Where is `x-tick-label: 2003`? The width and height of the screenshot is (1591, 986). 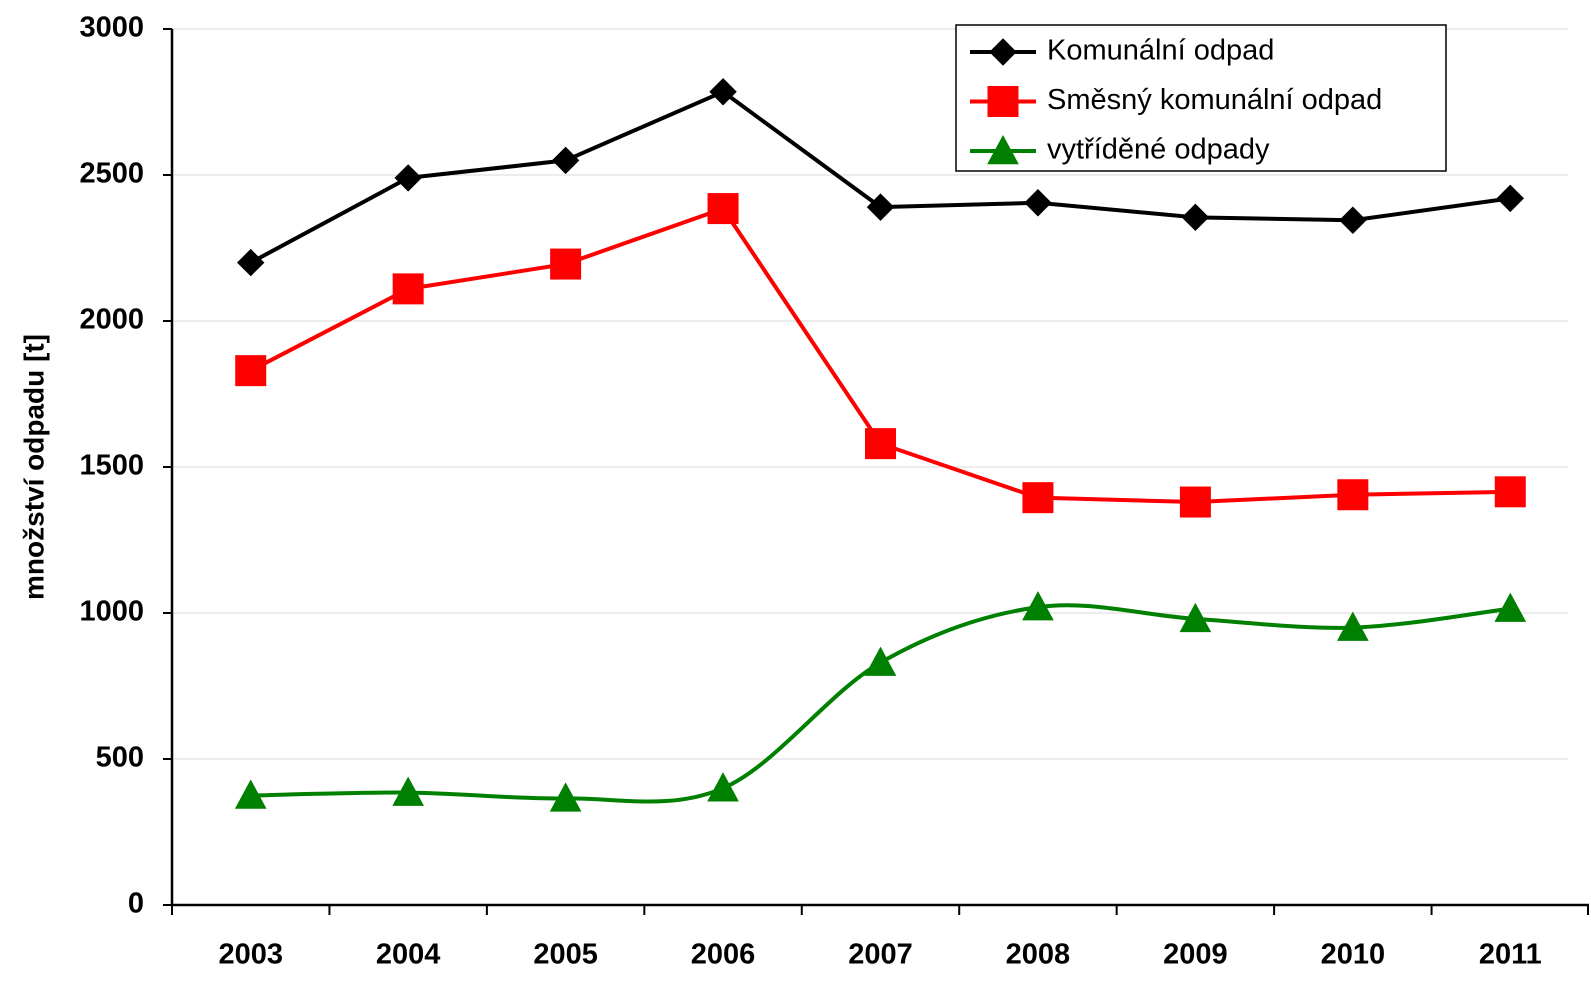
x-tick-label: 2003 is located at coordinates (250, 955).